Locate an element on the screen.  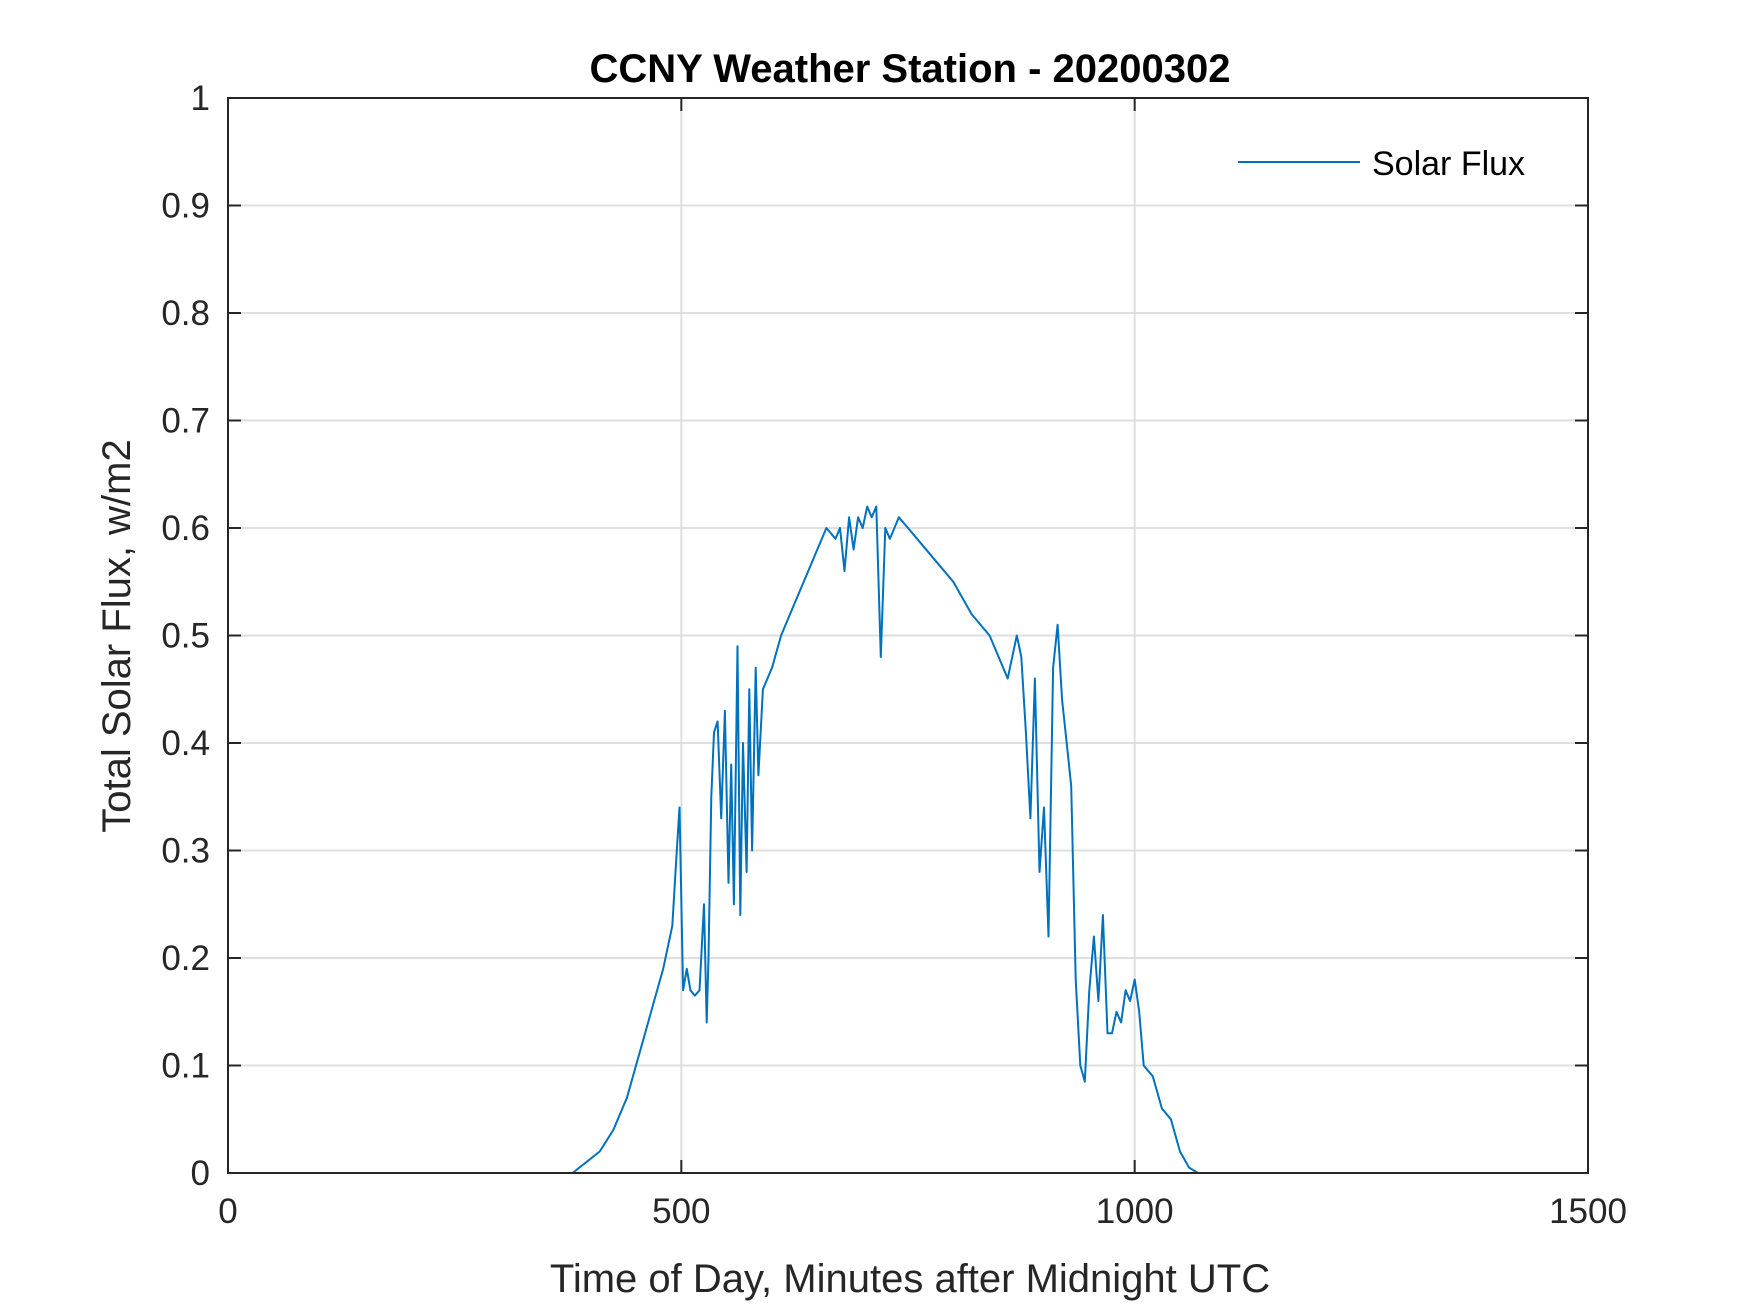
y-axis-label: Total Solar Flux, w/m2 is located at coordinates (117, 635).